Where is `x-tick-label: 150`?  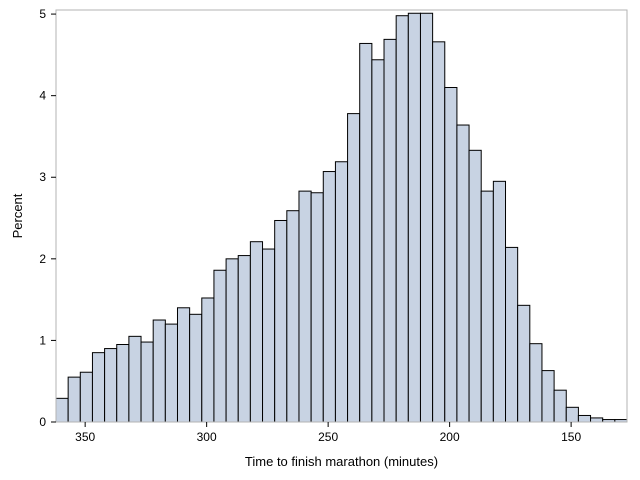
x-tick-label: 150 is located at coordinates (571, 437).